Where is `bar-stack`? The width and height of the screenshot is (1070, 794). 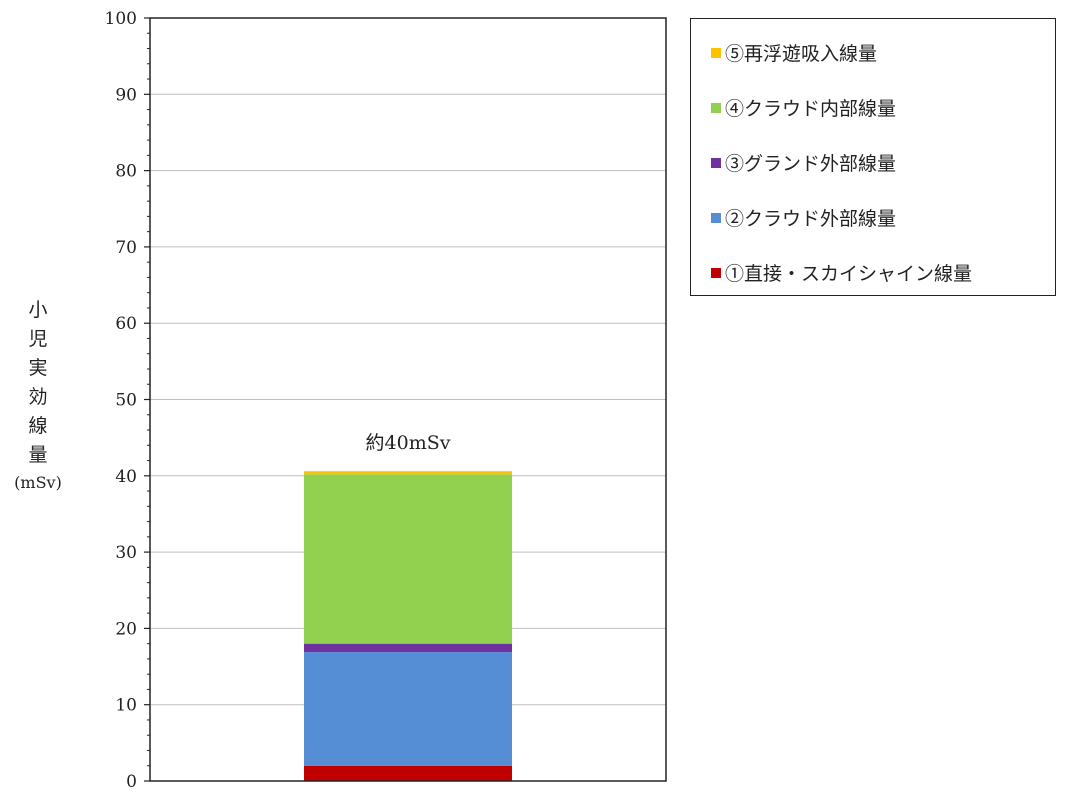 bar-stack is located at coordinates (408, 626).